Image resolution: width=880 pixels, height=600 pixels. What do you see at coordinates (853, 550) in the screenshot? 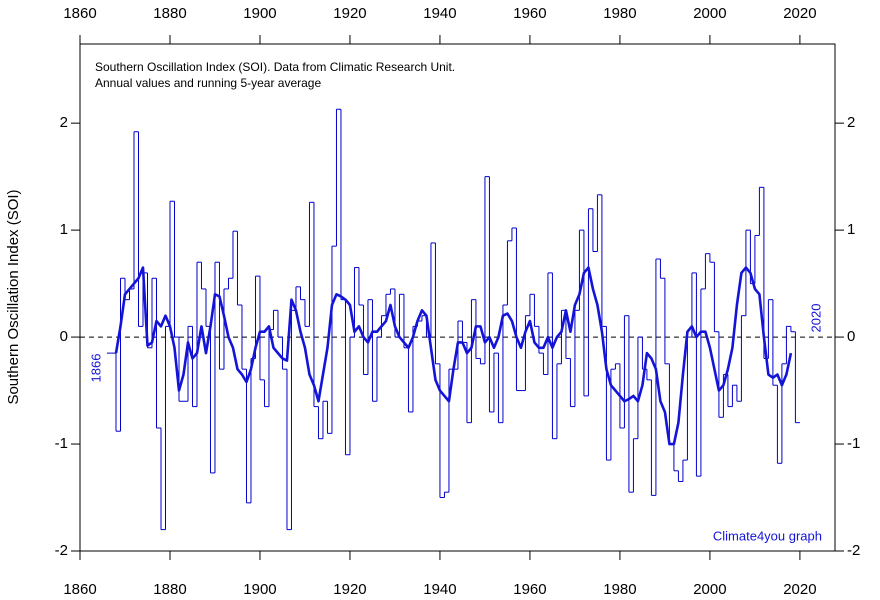
I see `y-tick-label-right: -2` at bounding box center [853, 550].